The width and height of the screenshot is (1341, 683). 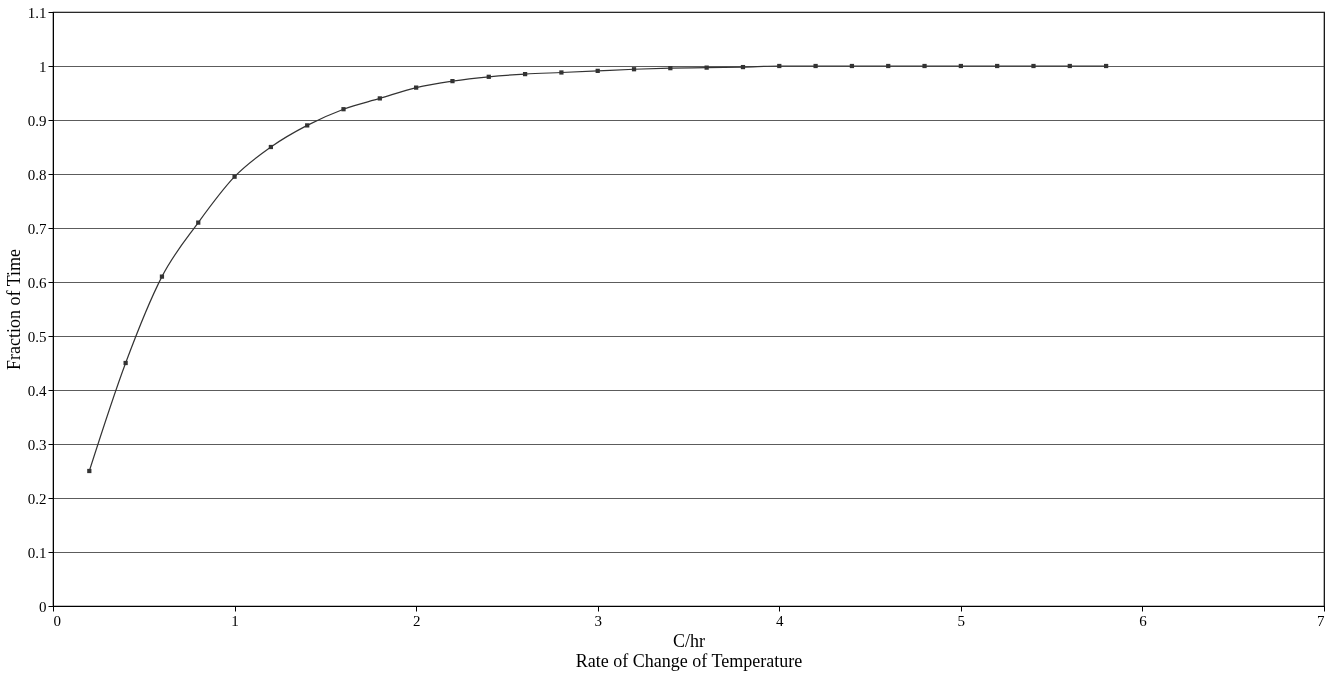 What do you see at coordinates (43, 66) in the screenshot?
I see `y-tick-label: 1` at bounding box center [43, 66].